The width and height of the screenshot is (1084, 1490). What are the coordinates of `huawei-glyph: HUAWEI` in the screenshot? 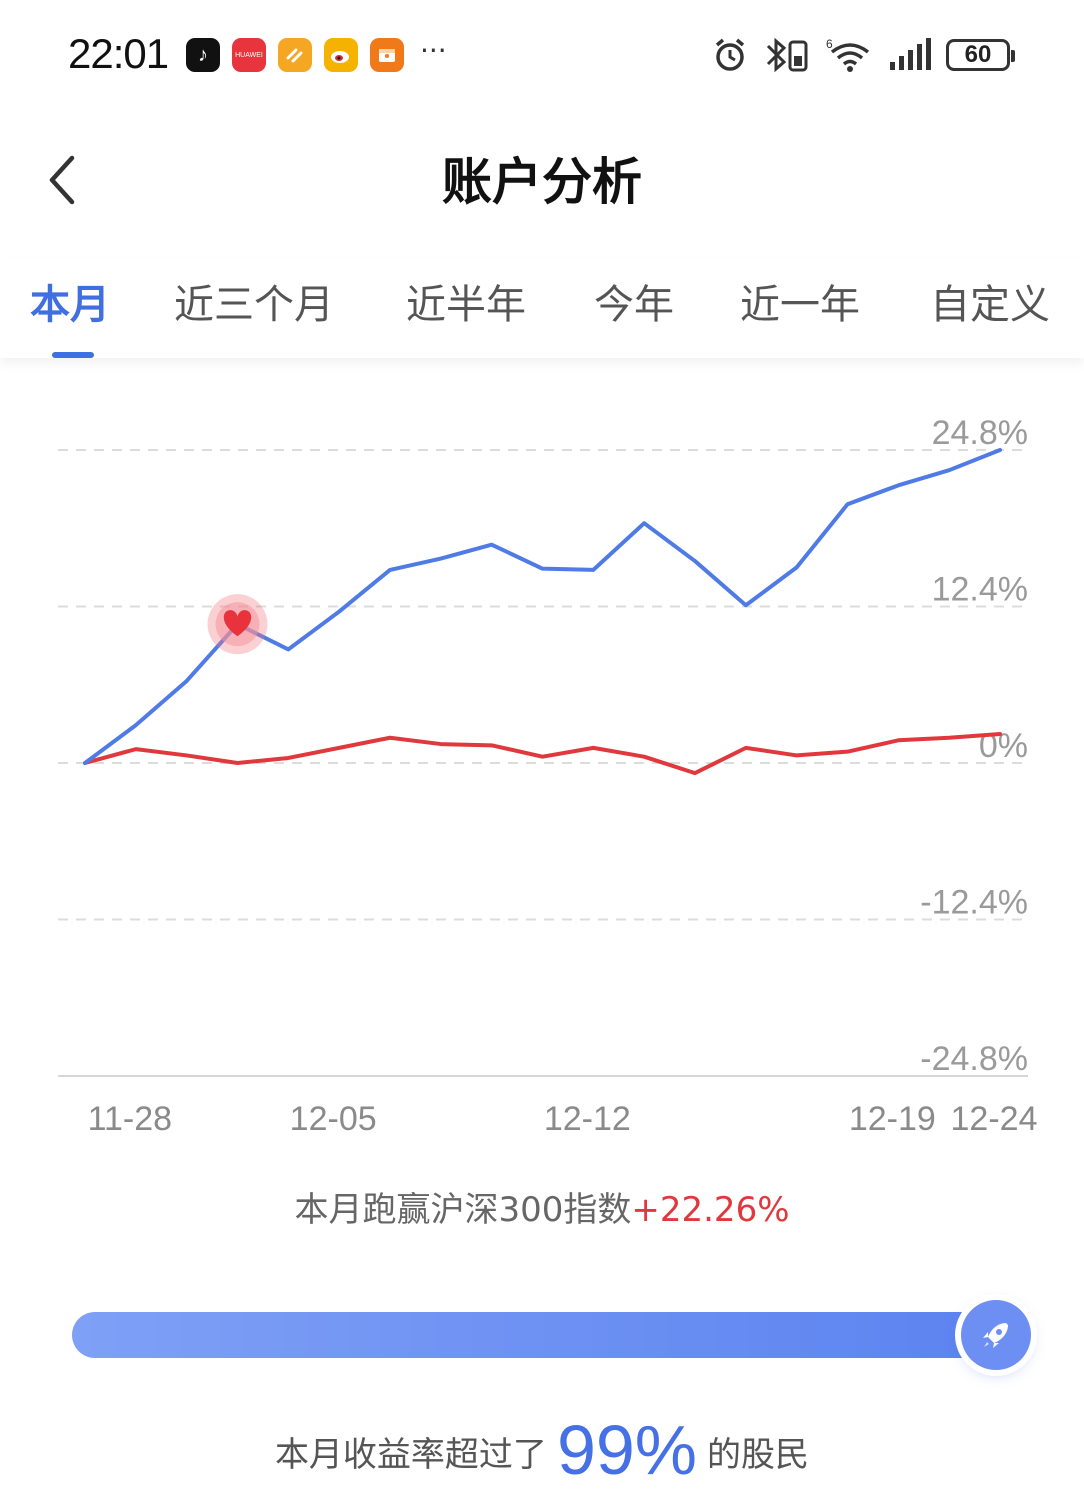 It's located at (249, 55).